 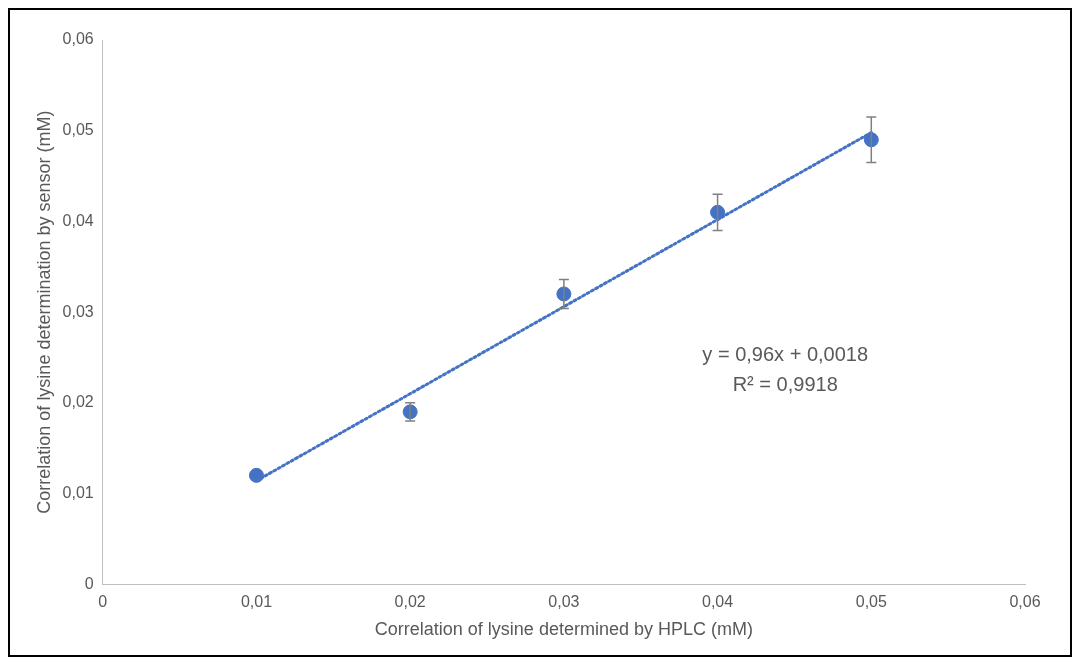 I want to click on y-tick-label: 0, so click(x=89, y=583).